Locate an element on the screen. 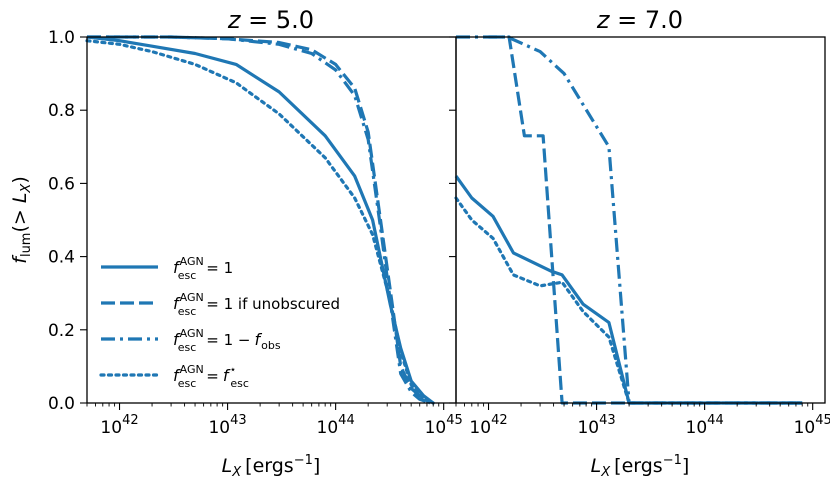 The width and height of the screenshot is (830, 482). panel-title: z = 7.0 is located at coordinates (639, 20).